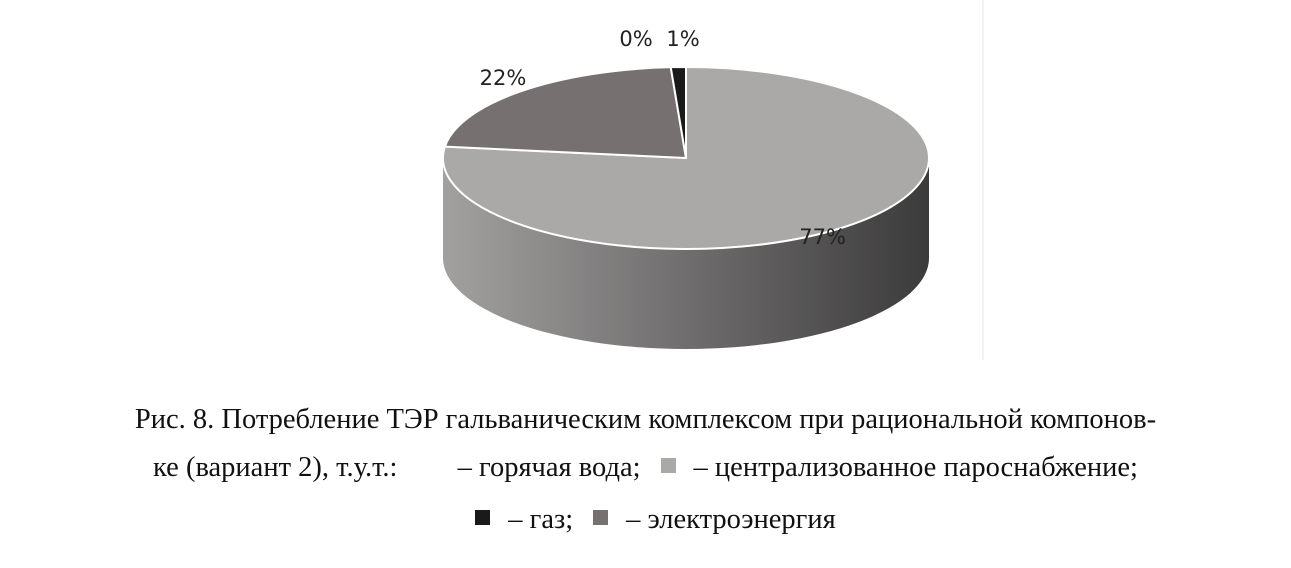 The height and width of the screenshot is (568, 1291). I want to click on legend-item: – электроэнергия, so click(704, 519).